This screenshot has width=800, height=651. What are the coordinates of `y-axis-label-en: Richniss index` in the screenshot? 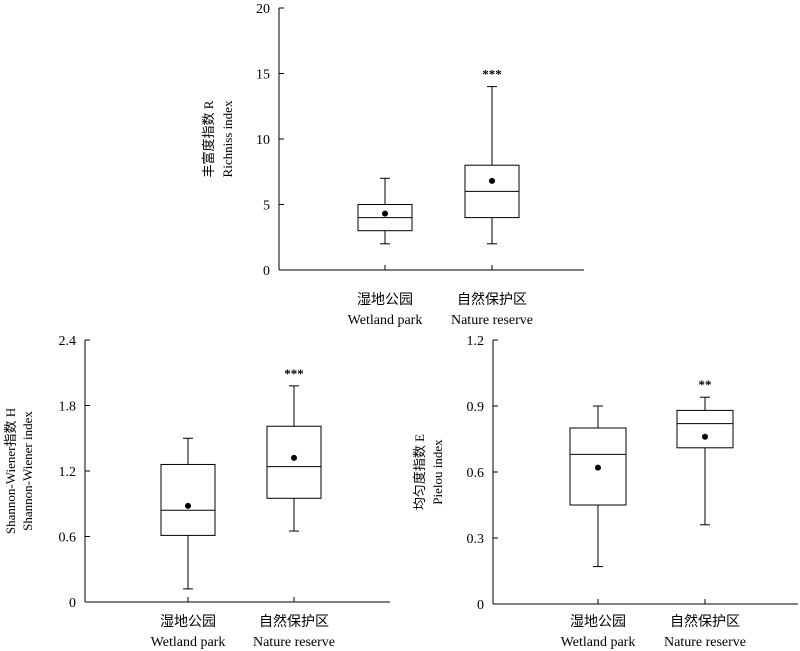 It's located at (227, 138).